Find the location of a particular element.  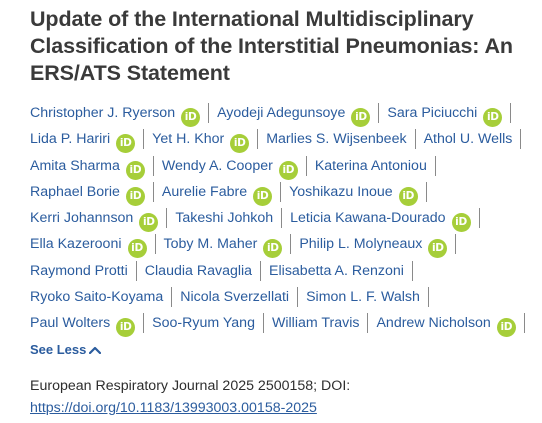

author-link: Paul Wolters iD is located at coordinates (87, 325).